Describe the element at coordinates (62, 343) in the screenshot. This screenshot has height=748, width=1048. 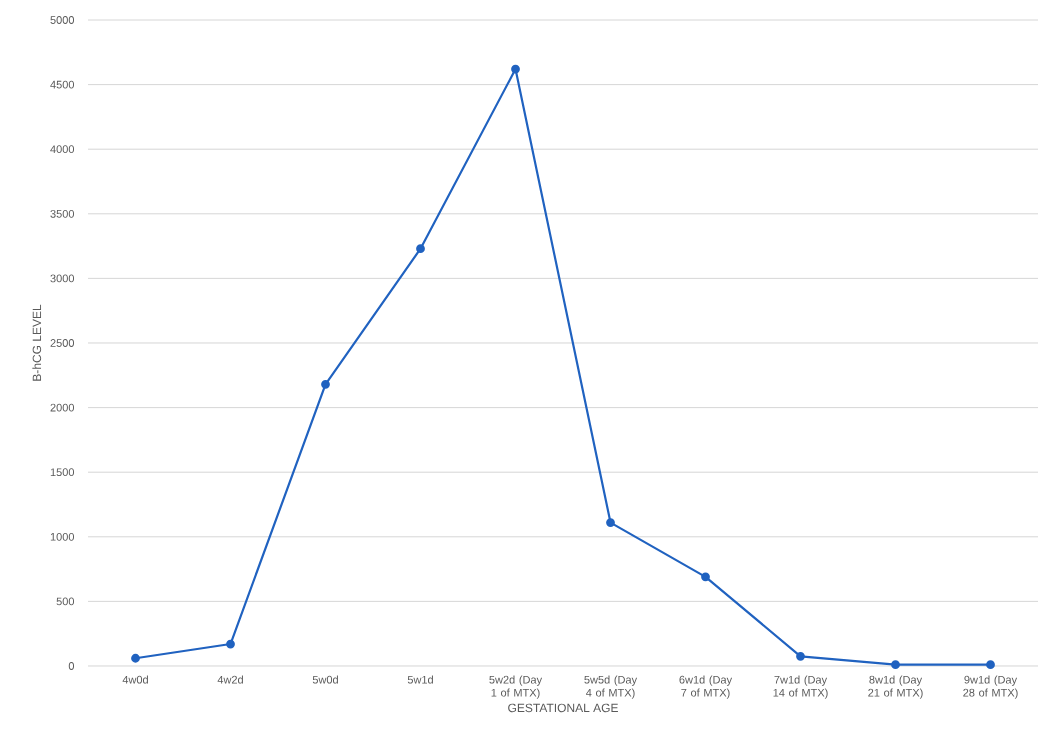
I see `y-tick-label: 2500` at that location.